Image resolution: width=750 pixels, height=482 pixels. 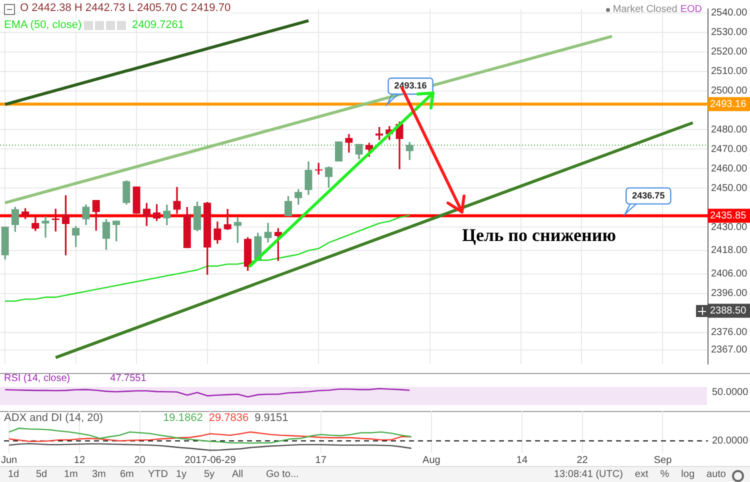 What do you see at coordinates (238, 474) in the screenshot?
I see `text: All` at bounding box center [238, 474].